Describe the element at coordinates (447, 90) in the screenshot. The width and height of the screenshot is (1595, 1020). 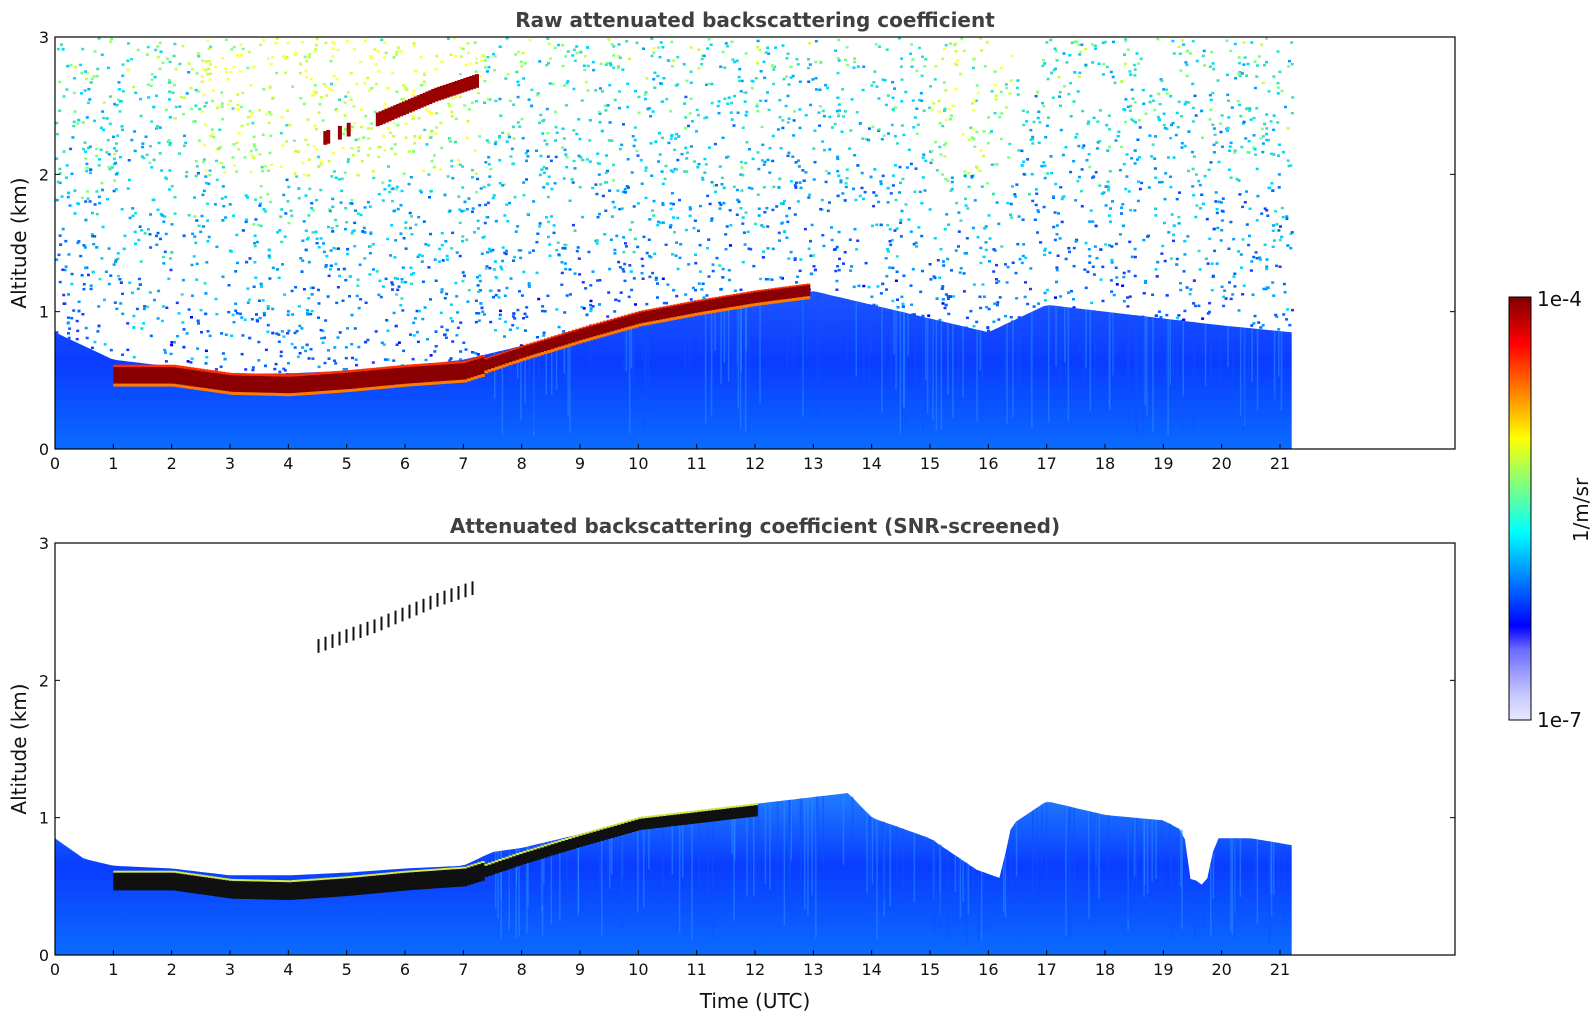
I see `top-elevated-cell` at that location.